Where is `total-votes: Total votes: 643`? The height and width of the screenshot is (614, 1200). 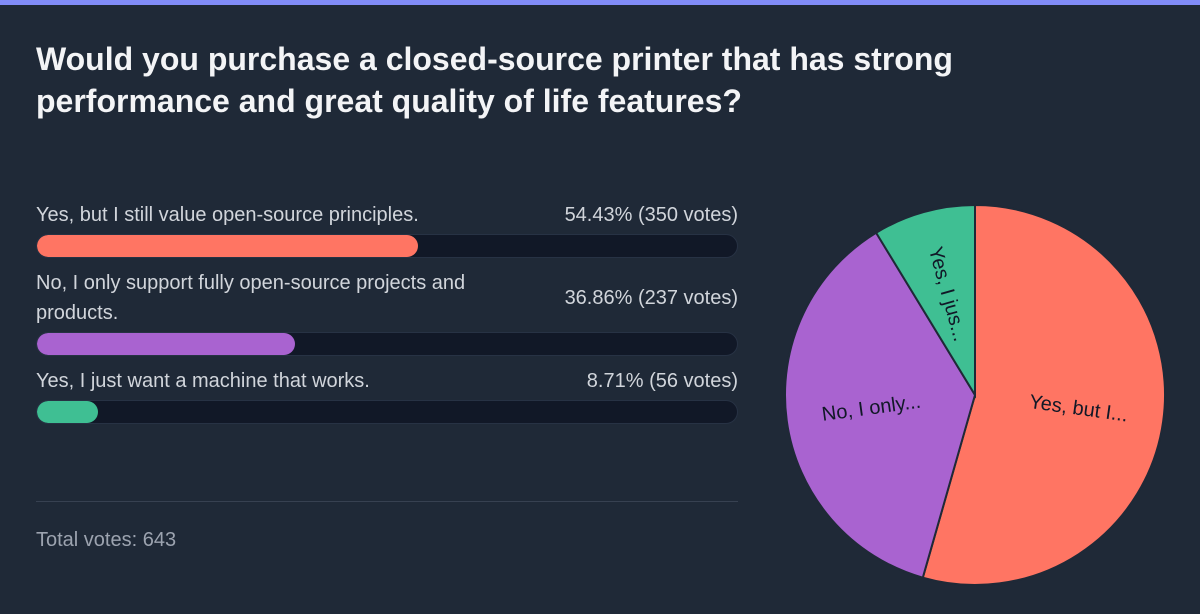
total-votes: Total votes: 643 is located at coordinates (106, 540).